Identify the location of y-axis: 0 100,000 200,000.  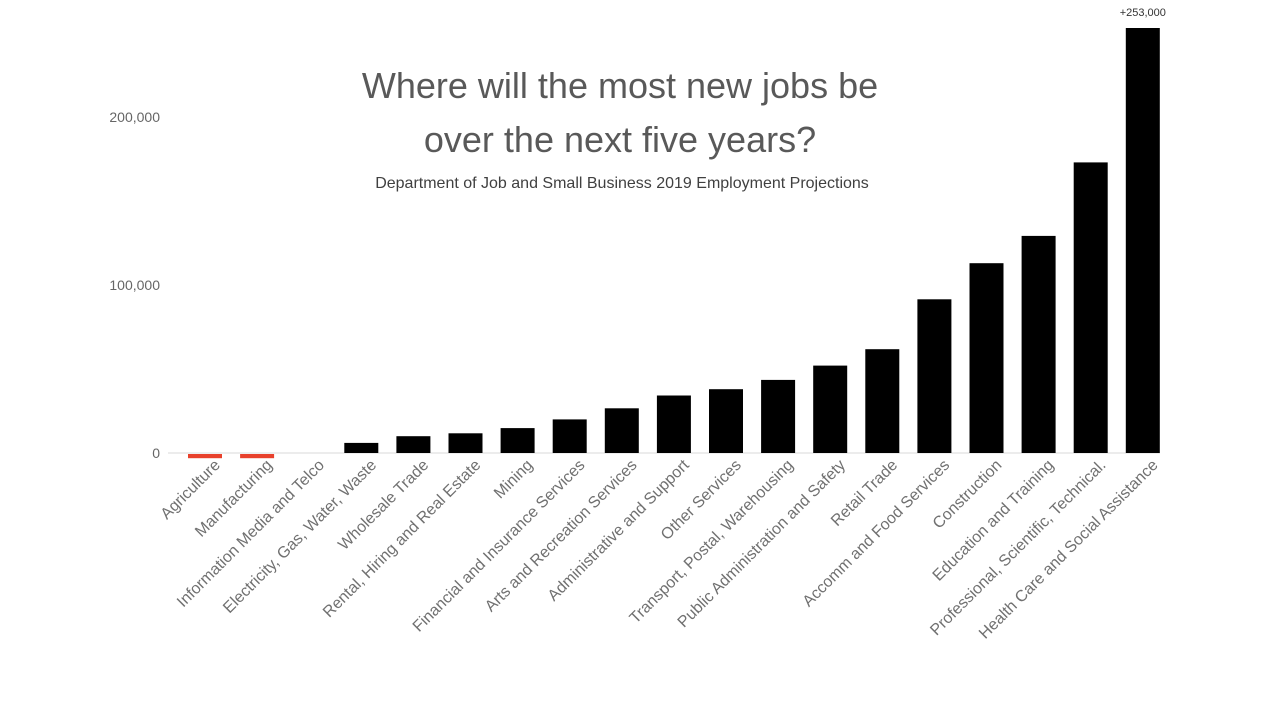
(134, 285).